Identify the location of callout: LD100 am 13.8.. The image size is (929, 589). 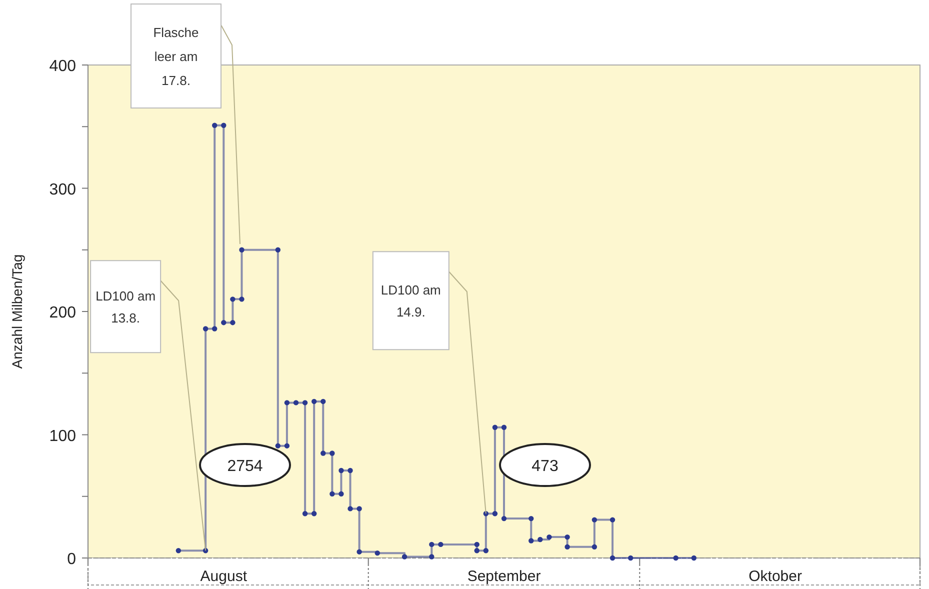
(148, 406).